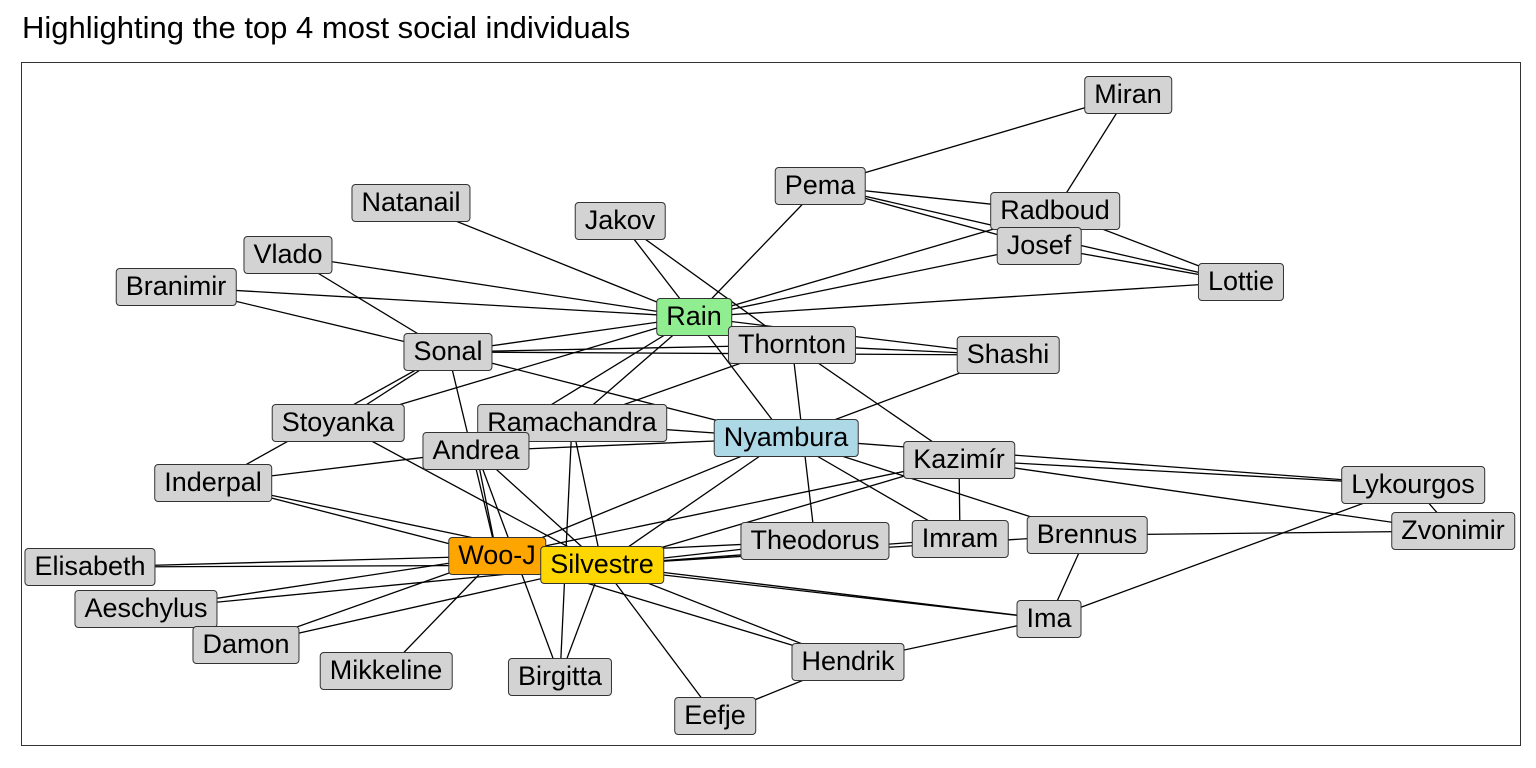 This screenshot has height=768, width=1536. Describe the element at coordinates (715, 716) in the screenshot. I see `node-eefje: Eefje` at that location.